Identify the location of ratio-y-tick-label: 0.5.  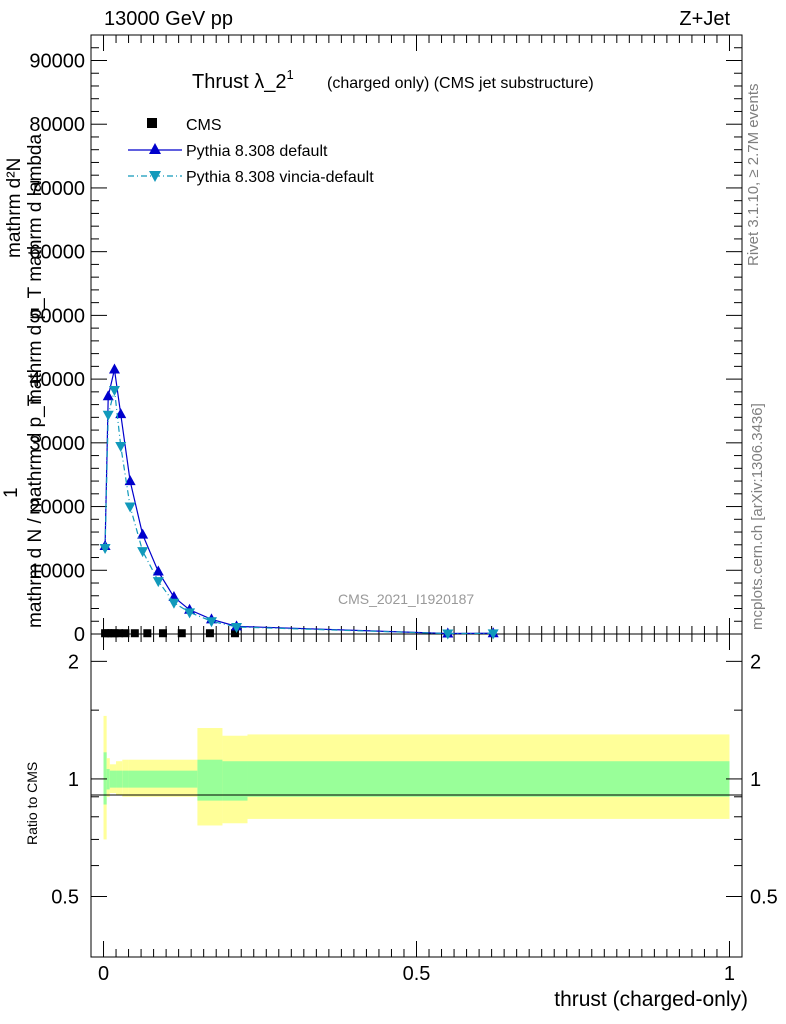
(65, 898).